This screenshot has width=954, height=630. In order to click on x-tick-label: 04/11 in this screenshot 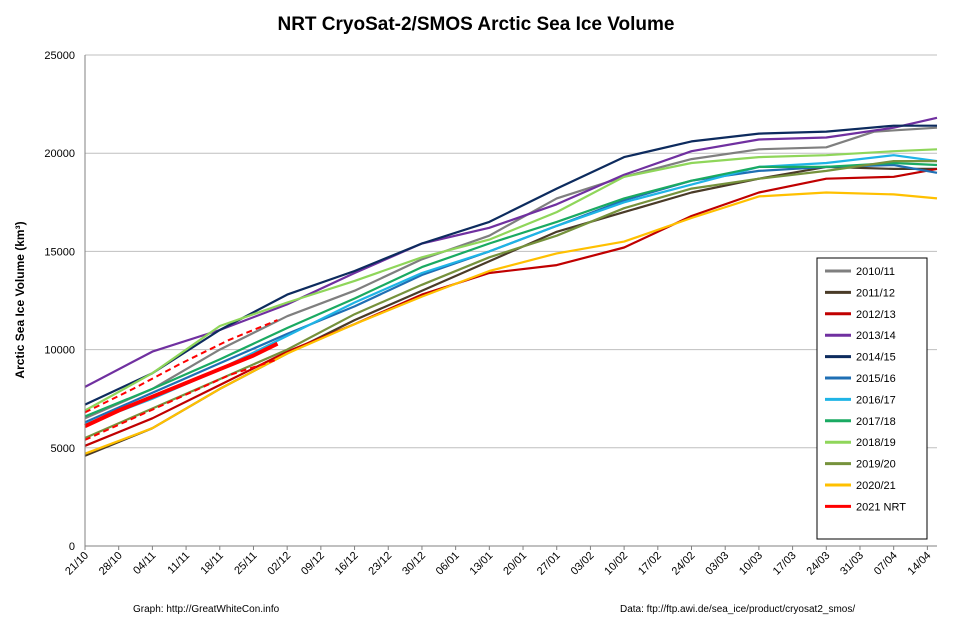, I will do `click(144, 563)`.